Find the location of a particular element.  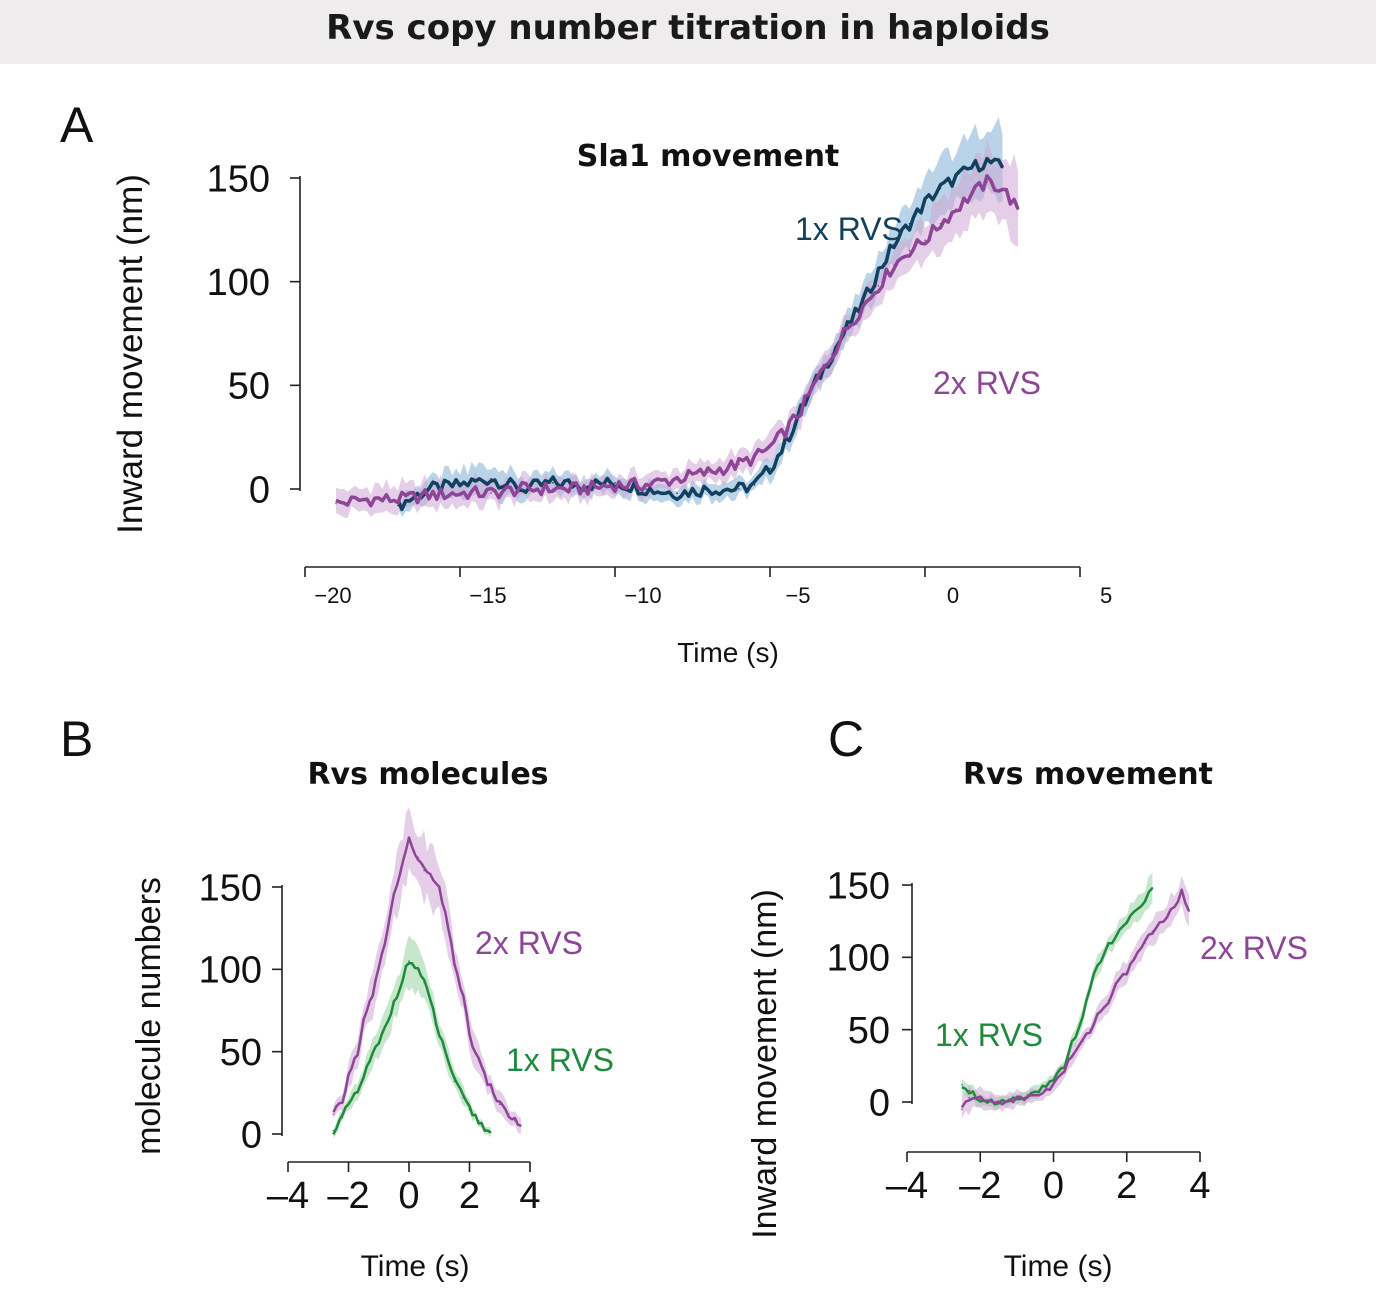

chart-title-b: Rvs molecules is located at coordinates (427, 774).